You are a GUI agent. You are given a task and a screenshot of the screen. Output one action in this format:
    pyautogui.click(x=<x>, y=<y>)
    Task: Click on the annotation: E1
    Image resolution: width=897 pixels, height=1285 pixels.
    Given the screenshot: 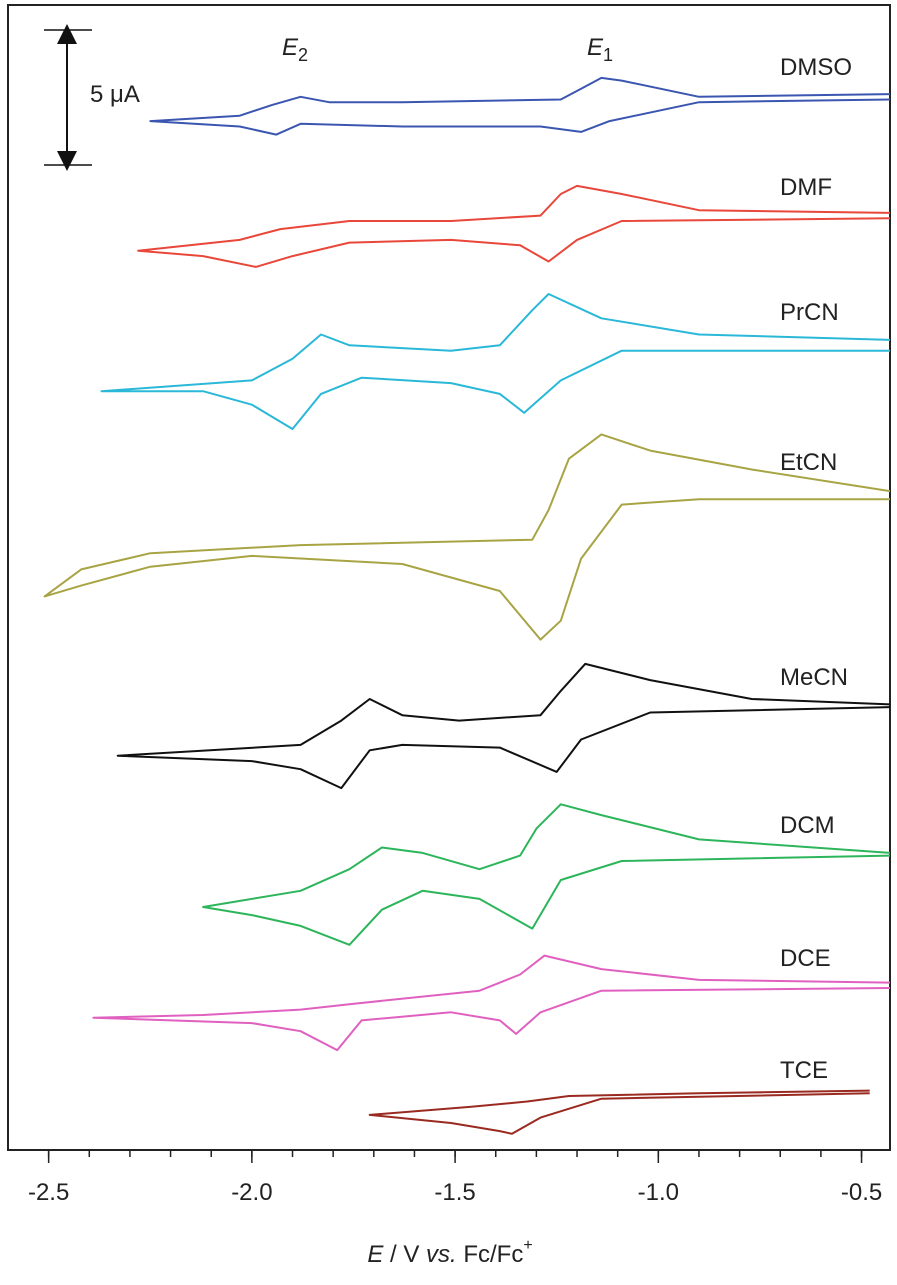 What is the action you would take?
    pyautogui.click(x=600, y=49)
    